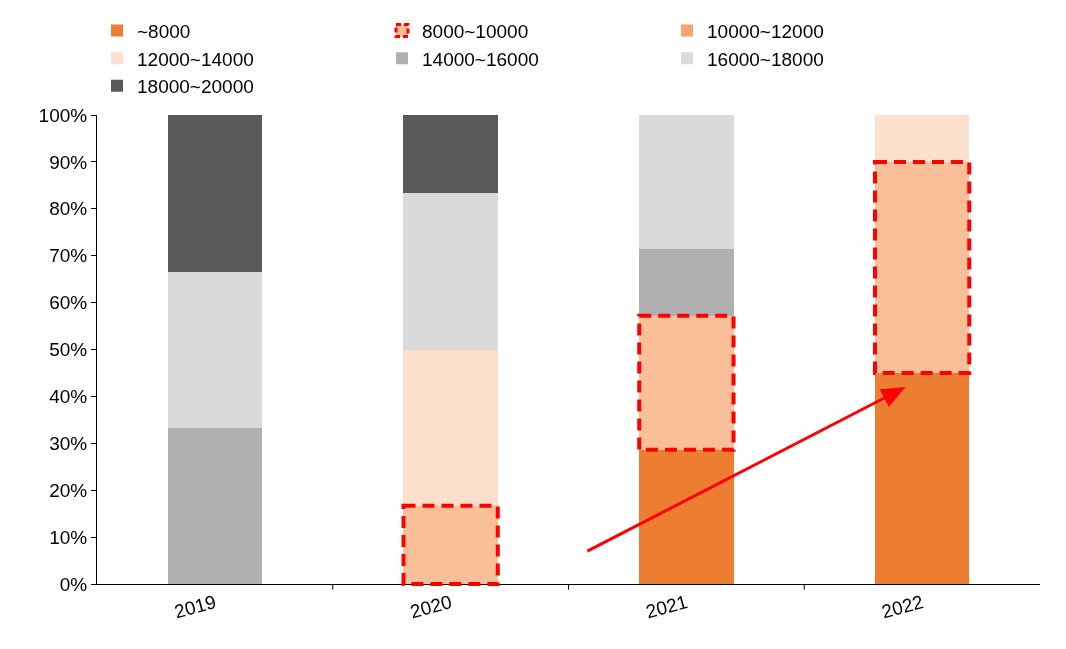 This screenshot has height=649, width=1066. What do you see at coordinates (68, 537) in the screenshot?
I see `y-tick-label: 10%` at bounding box center [68, 537].